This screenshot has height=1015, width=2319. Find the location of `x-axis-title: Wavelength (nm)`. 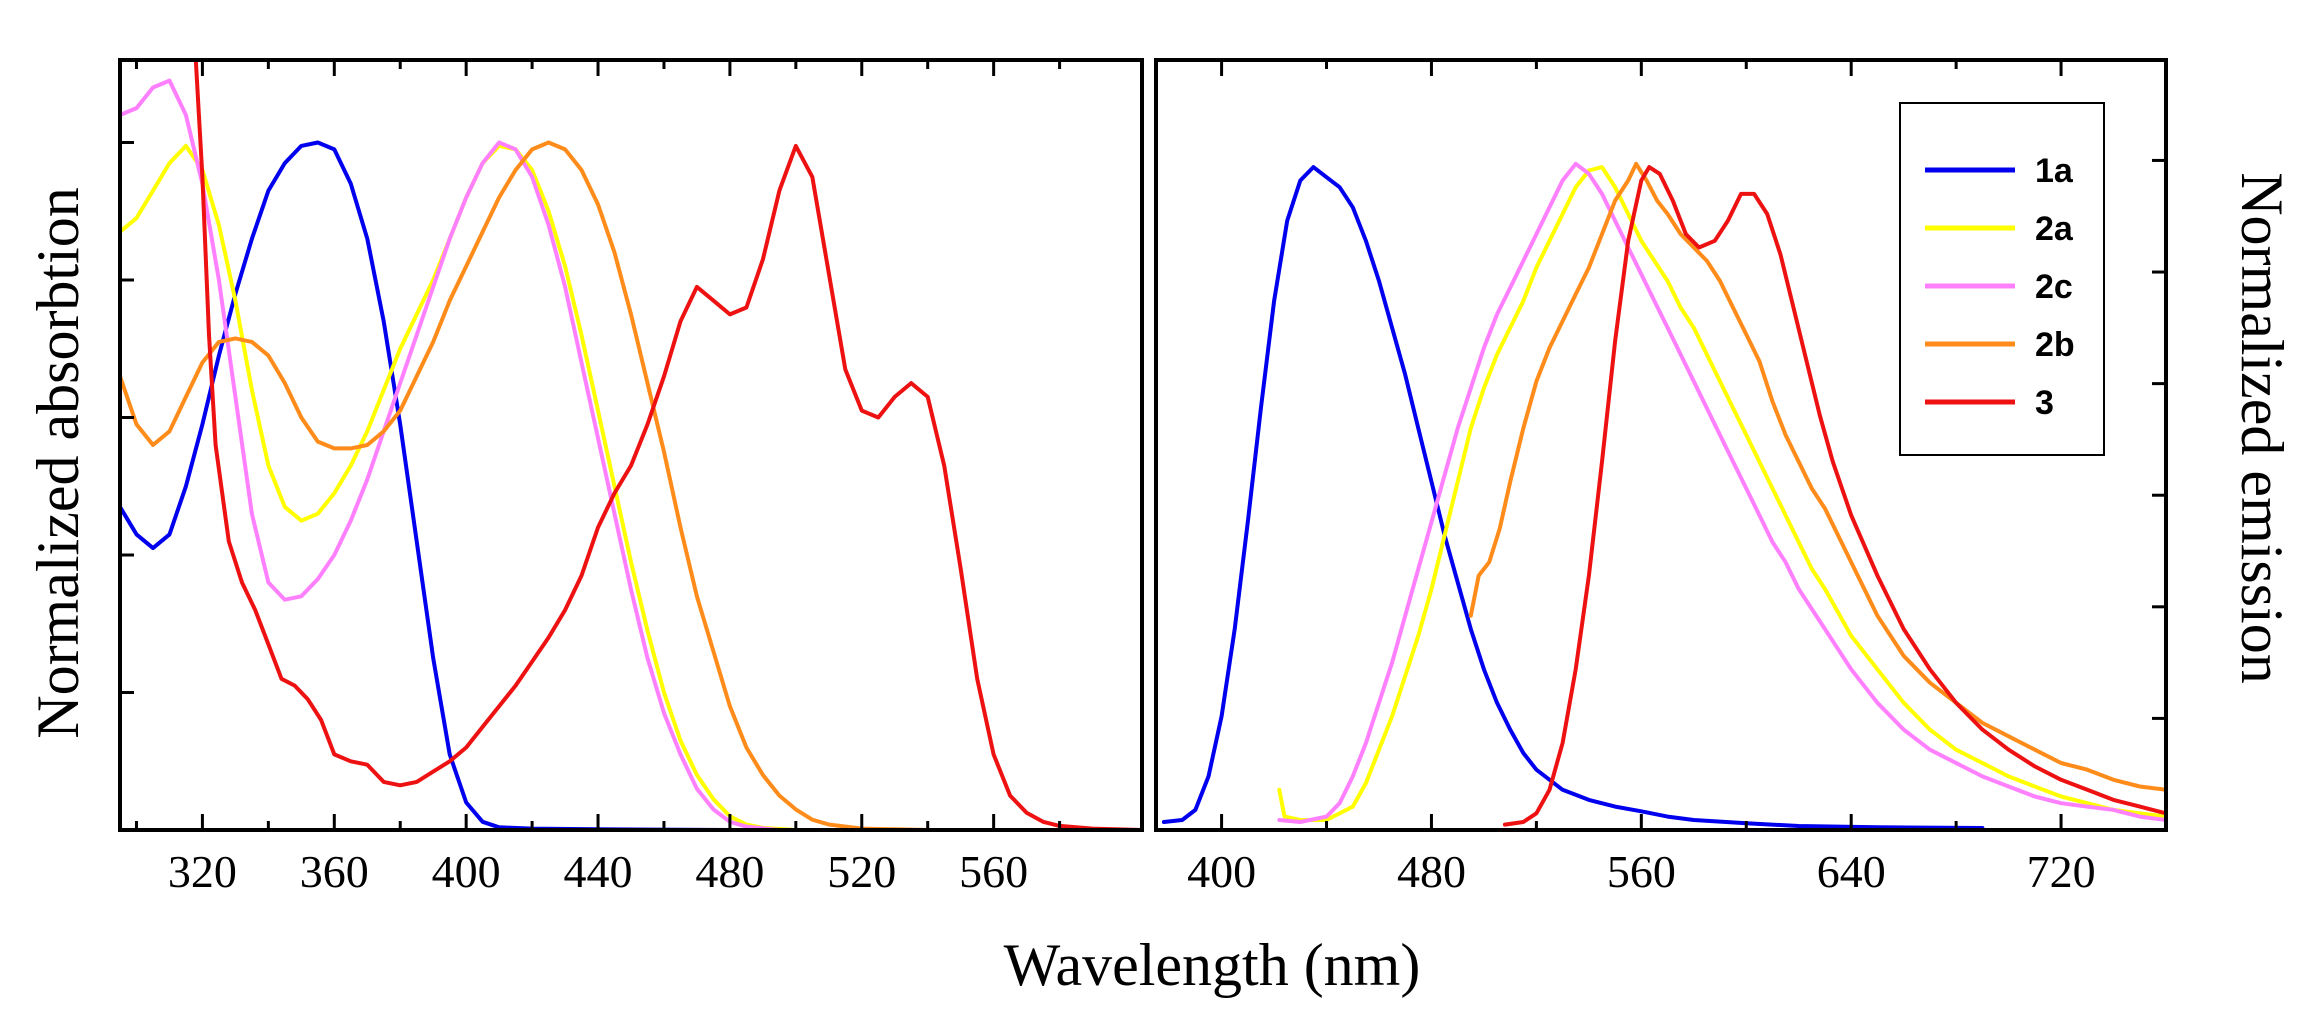

x-axis-title: Wavelength (nm) is located at coordinates (1212, 965).